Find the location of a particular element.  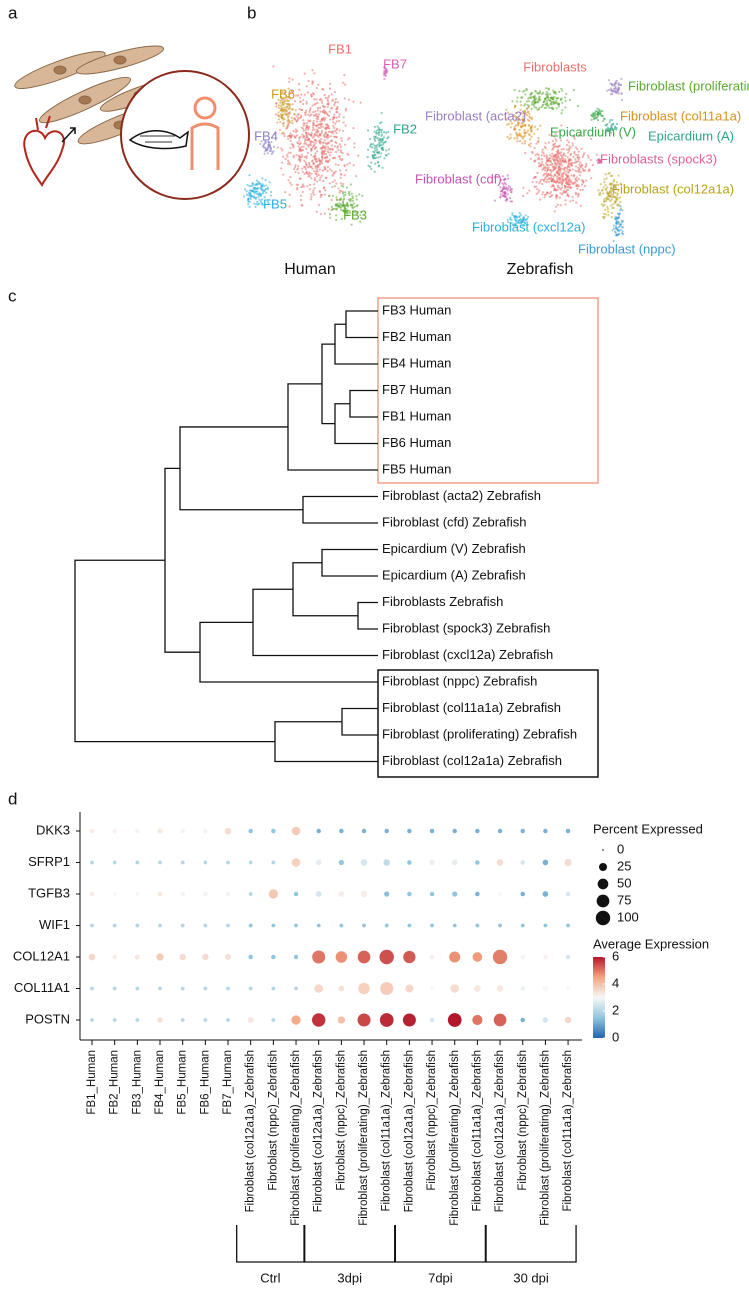

cluster-label: FB4 is located at coordinates (266, 135).